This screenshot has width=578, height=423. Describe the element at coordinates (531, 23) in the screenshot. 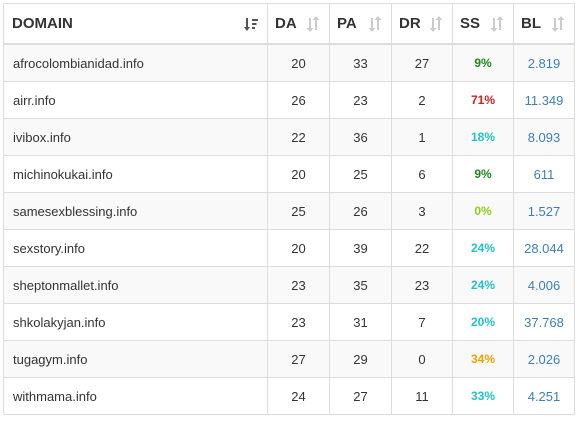

I see `column-header-bl-label: BL` at that location.